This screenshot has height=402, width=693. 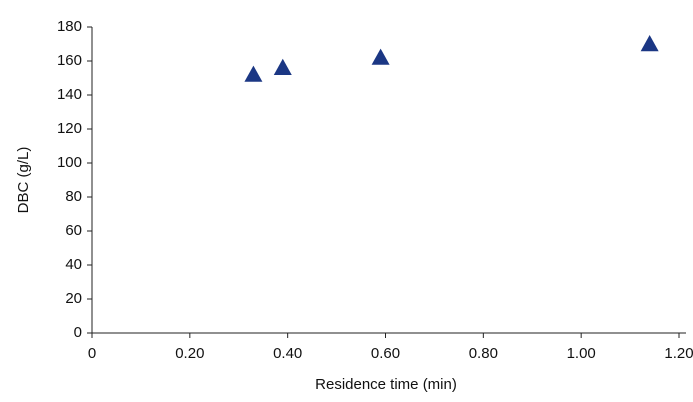 What do you see at coordinates (69, 94) in the screenshot?
I see `y-tick-label: 140` at bounding box center [69, 94].